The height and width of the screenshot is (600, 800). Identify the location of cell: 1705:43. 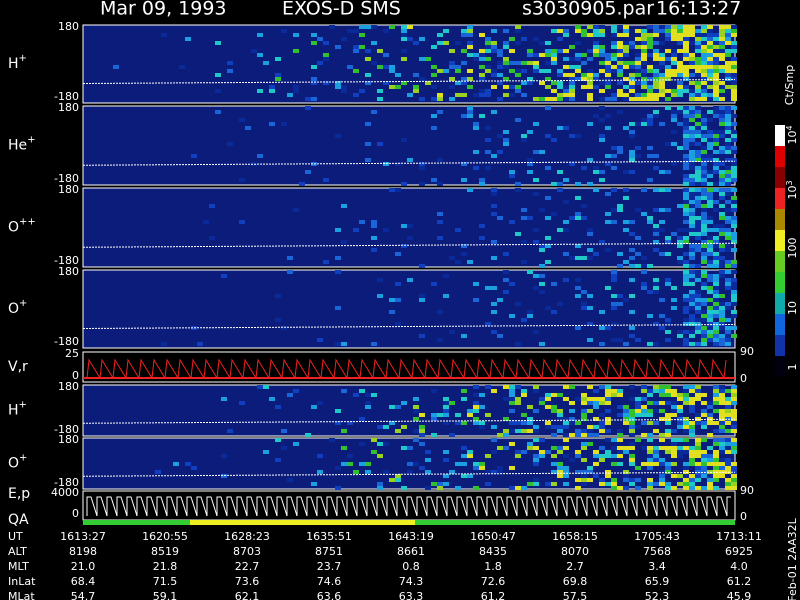
(657, 536).